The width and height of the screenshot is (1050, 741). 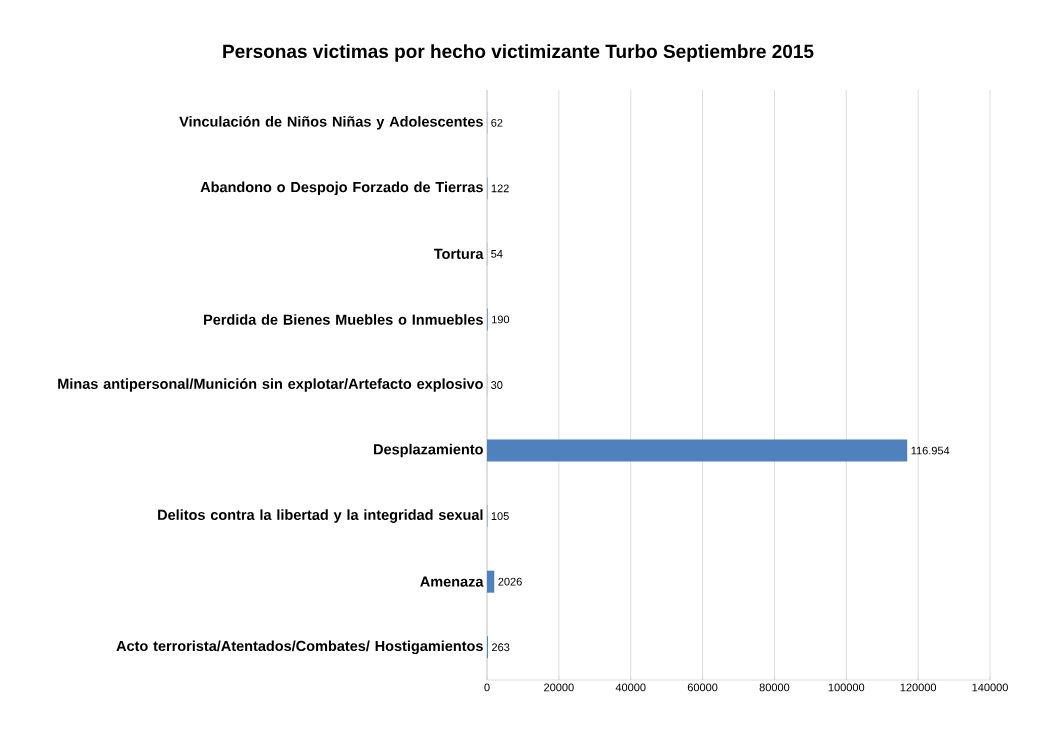 What do you see at coordinates (270, 385) in the screenshot?
I see `y-tick-label: Minas antipersonal/Munición sin explotar/Artefacto explosivo` at bounding box center [270, 385].